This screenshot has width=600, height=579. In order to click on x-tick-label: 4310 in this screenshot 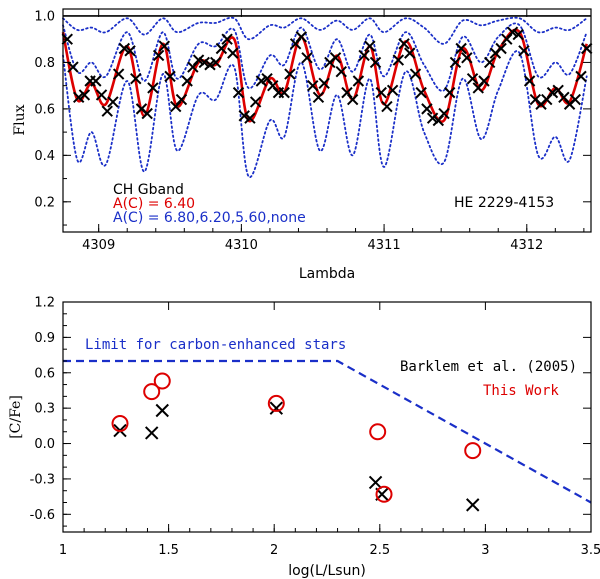, I will do `click(241, 245)`.